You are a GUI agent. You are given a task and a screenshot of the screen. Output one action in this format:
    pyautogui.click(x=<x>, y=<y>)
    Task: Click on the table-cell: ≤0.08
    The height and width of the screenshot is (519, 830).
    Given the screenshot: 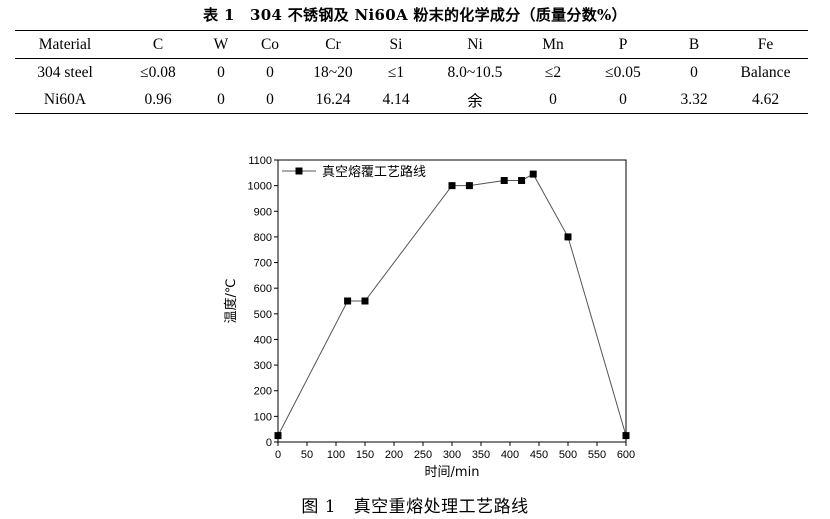 What is the action you would take?
    pyautogui.click(x=158, y=72)
    